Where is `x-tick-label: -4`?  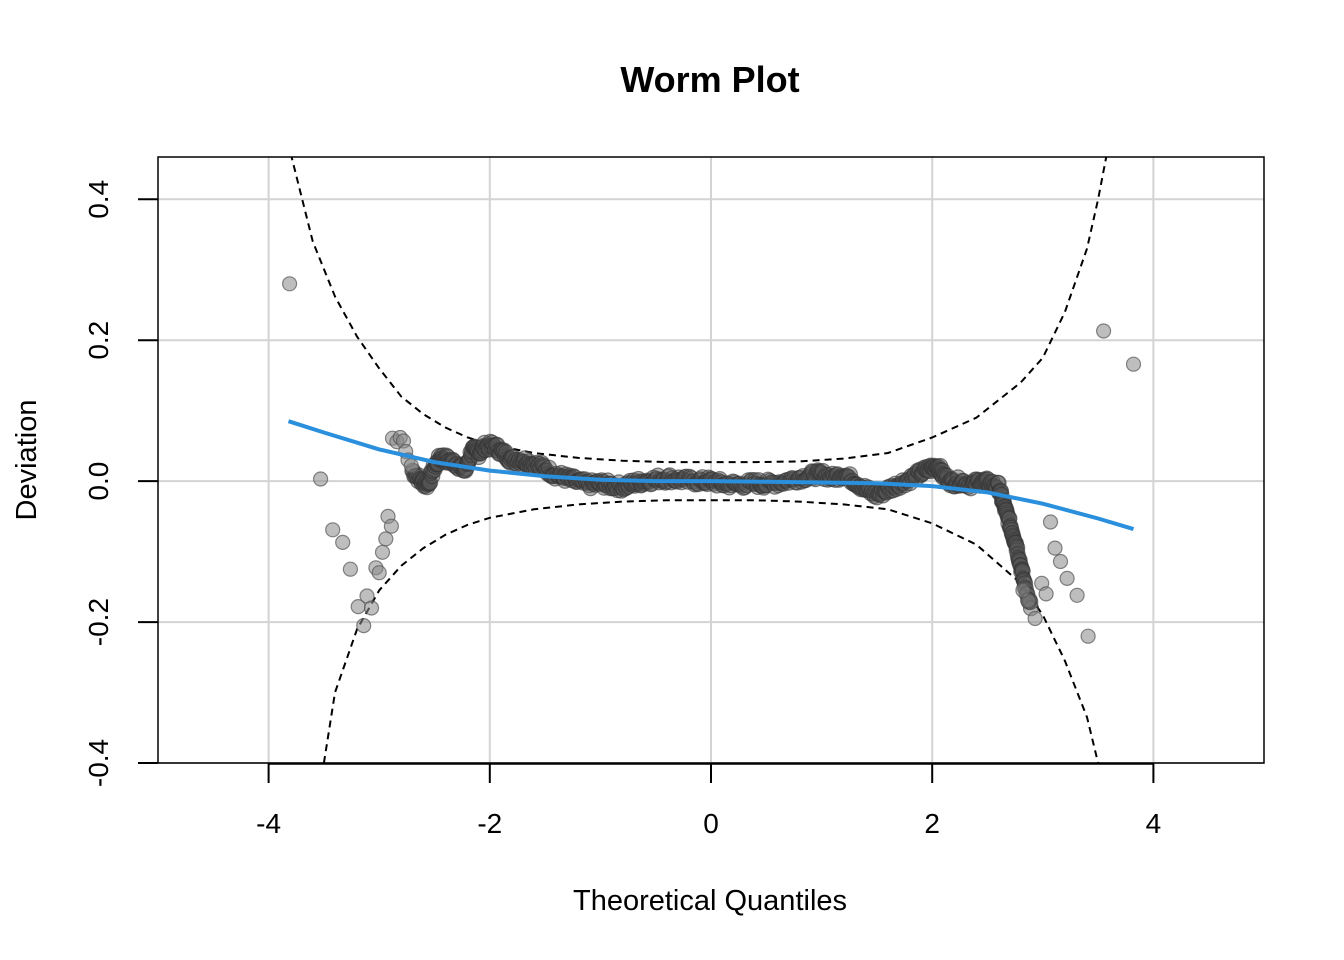
x-tick-label: -4 is located at coordinates (268, 823).